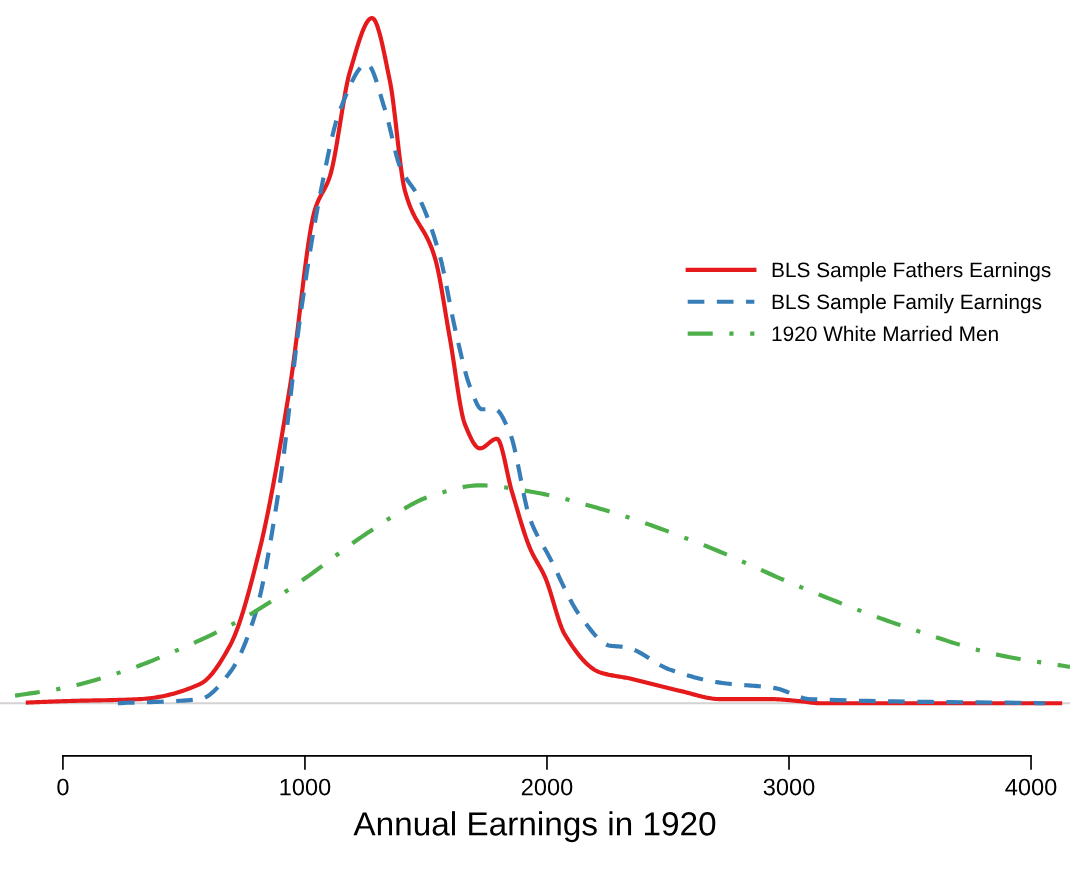  I want to click on legend-label: 1920 White Married Men, so click(885, 333).